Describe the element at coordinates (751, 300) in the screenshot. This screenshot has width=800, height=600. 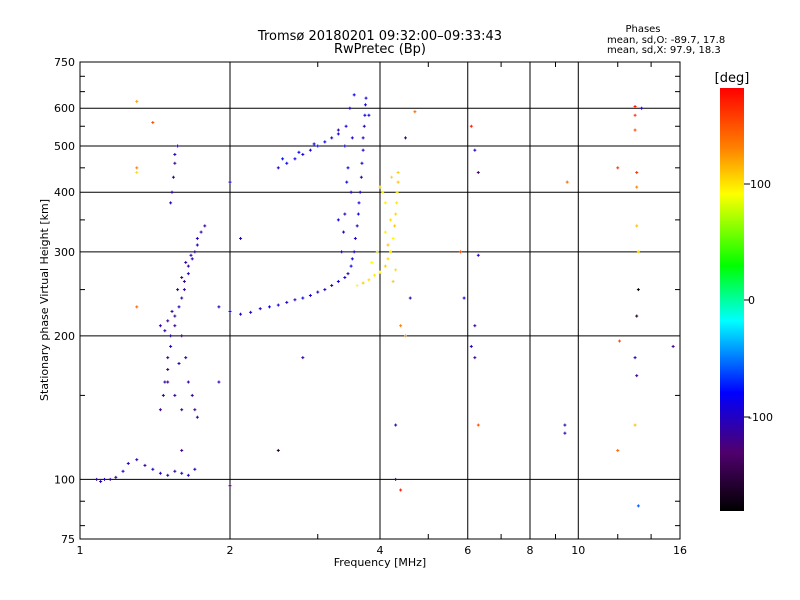
I see `colorbar-tick-label: 0` at that location.